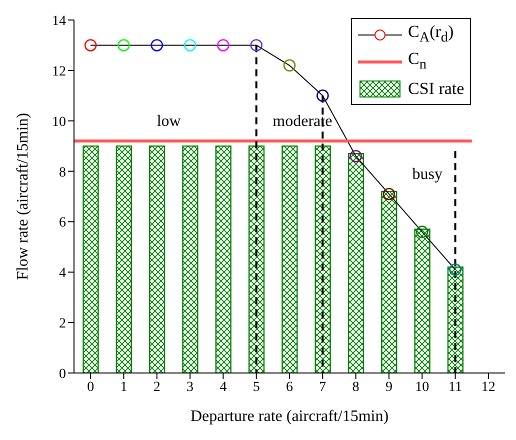 The image size is (516, 440). What do you see at coordinates (356, 387) in the screenshot?
I see `x-tick-label: 8` at bounding box center [356, 387].